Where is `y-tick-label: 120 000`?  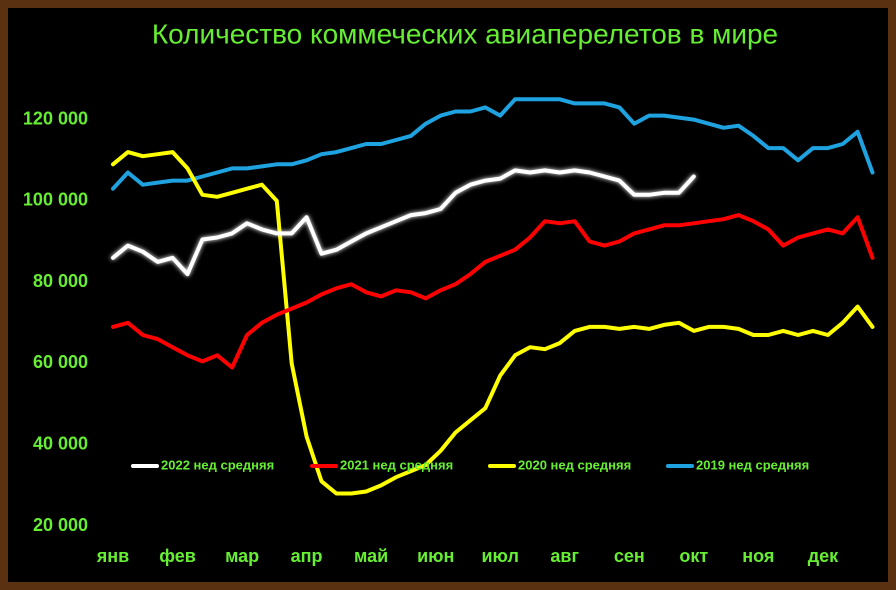 y-tick-label: 120 000 is located at coordinates (55, 118).